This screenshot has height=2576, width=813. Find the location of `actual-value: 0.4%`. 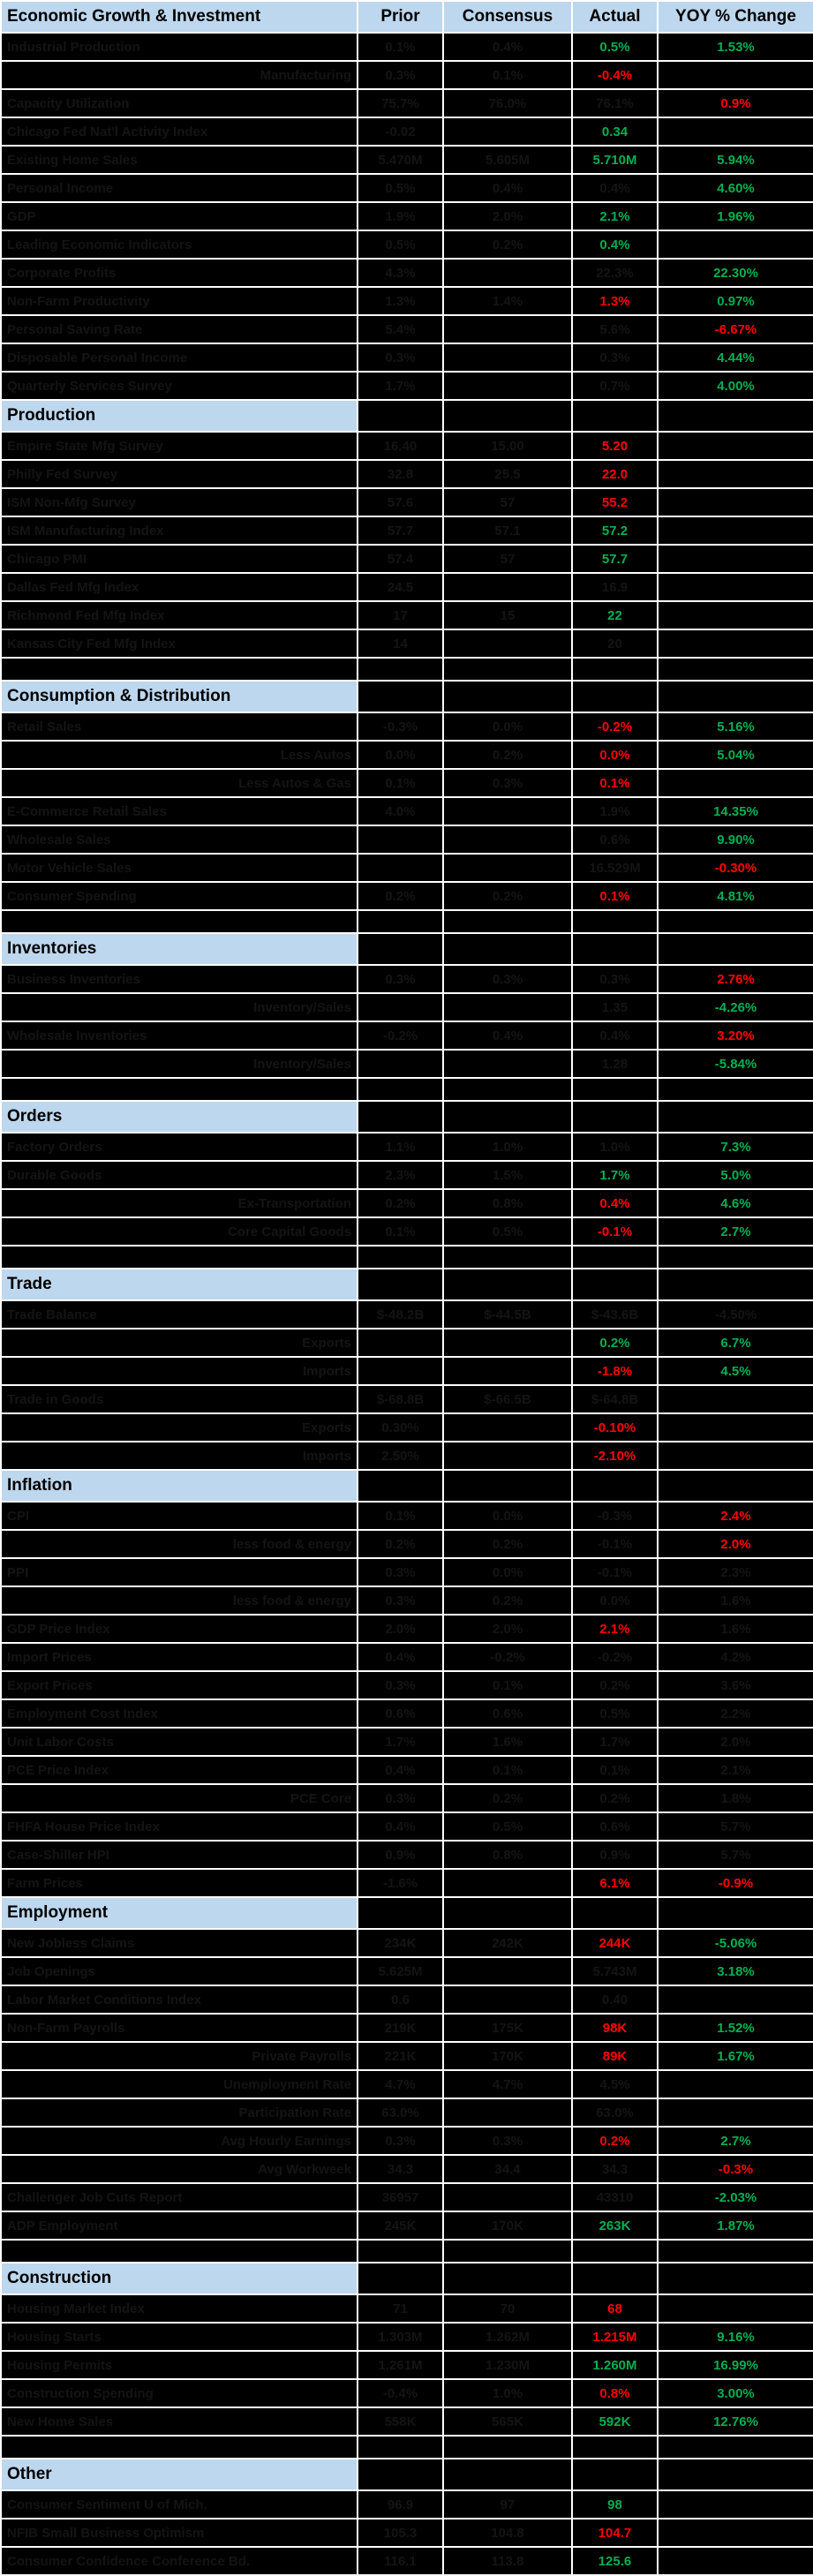

actual-value: 0.4% is located at coordinates (615, 1203).